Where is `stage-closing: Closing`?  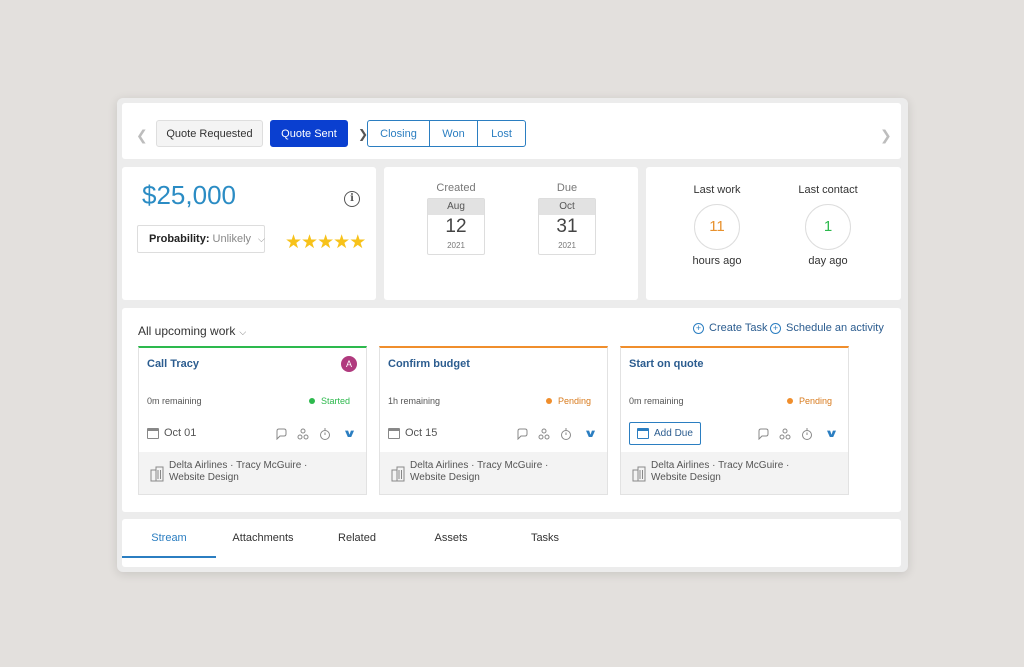
stage-closing: Closing is located at coordinates (398, 133).